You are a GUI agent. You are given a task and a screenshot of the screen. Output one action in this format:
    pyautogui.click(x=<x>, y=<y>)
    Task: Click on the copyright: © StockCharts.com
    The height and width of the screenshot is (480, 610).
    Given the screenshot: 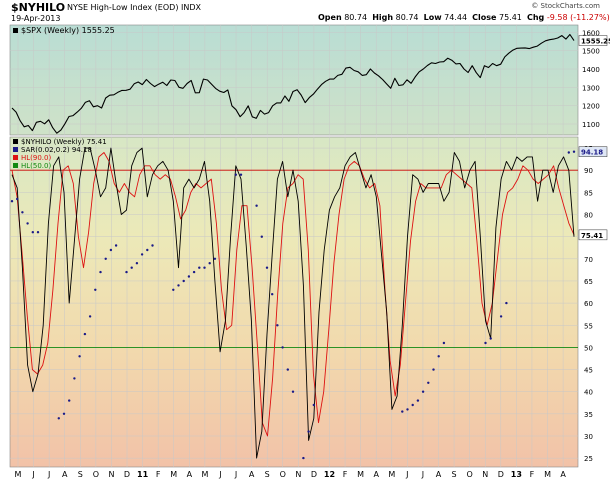 What is the action you would take?
    pyautogui.click(x=565, y=6)
    